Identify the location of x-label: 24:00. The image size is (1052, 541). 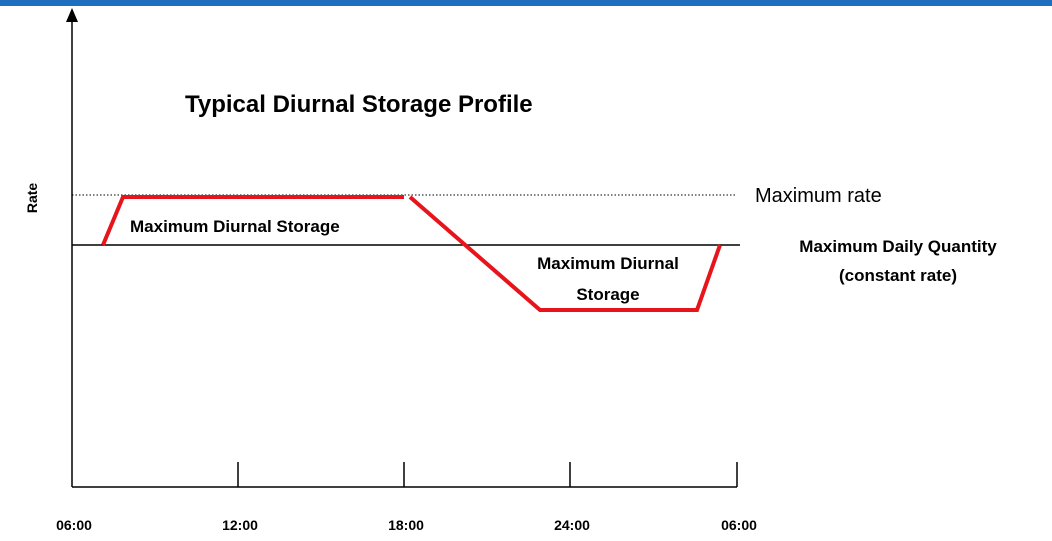
(572, 525).